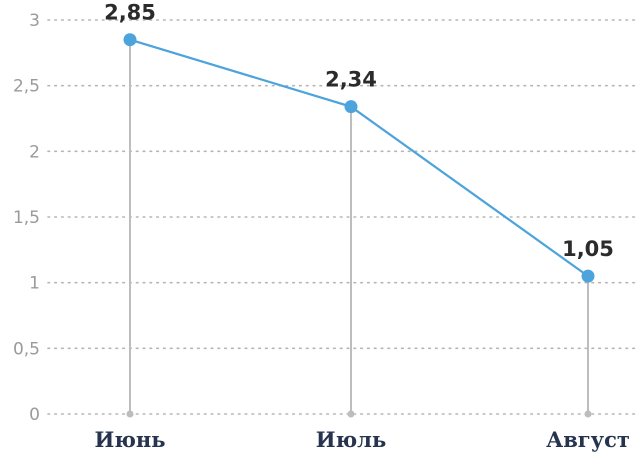 The width and height of the screenshot is (642, 454). Describe the element at coordinates (130, 439) in the screenshot. I see `x-tick-label: Июнь` at that location.